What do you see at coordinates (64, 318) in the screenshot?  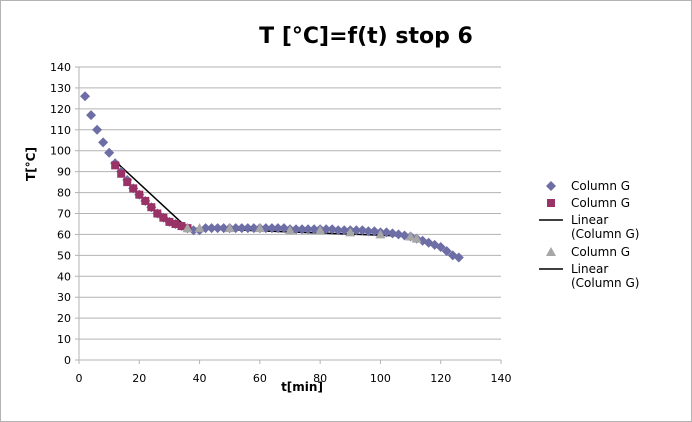 I see `y-tick-label-2: 20` at bounding box center [64, 318].